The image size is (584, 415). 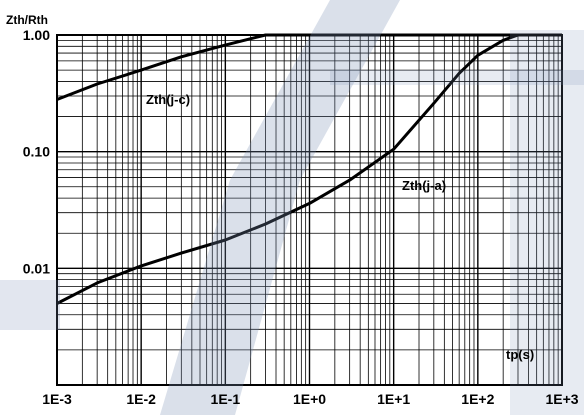 What do you see at coordinates (141, 399) in the screenshot?
I see `x-tick-label: 1E-2` at bounding box center [141, 399].